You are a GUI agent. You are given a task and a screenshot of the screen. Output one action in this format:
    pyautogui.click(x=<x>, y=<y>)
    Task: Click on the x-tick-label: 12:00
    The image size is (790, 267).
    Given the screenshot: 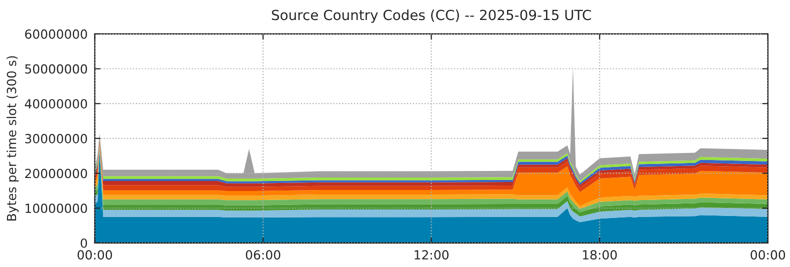 What is the action you would take?
    pyautogui.click(x=431, y=255)
    